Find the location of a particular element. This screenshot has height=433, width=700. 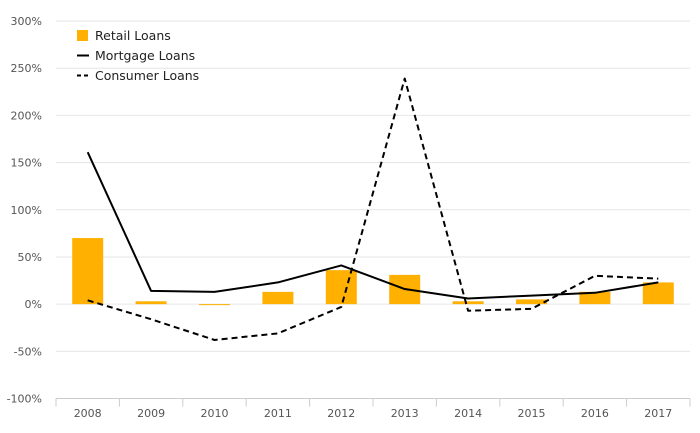

y-tick-label: 0% is located at coordinates (33, 304).